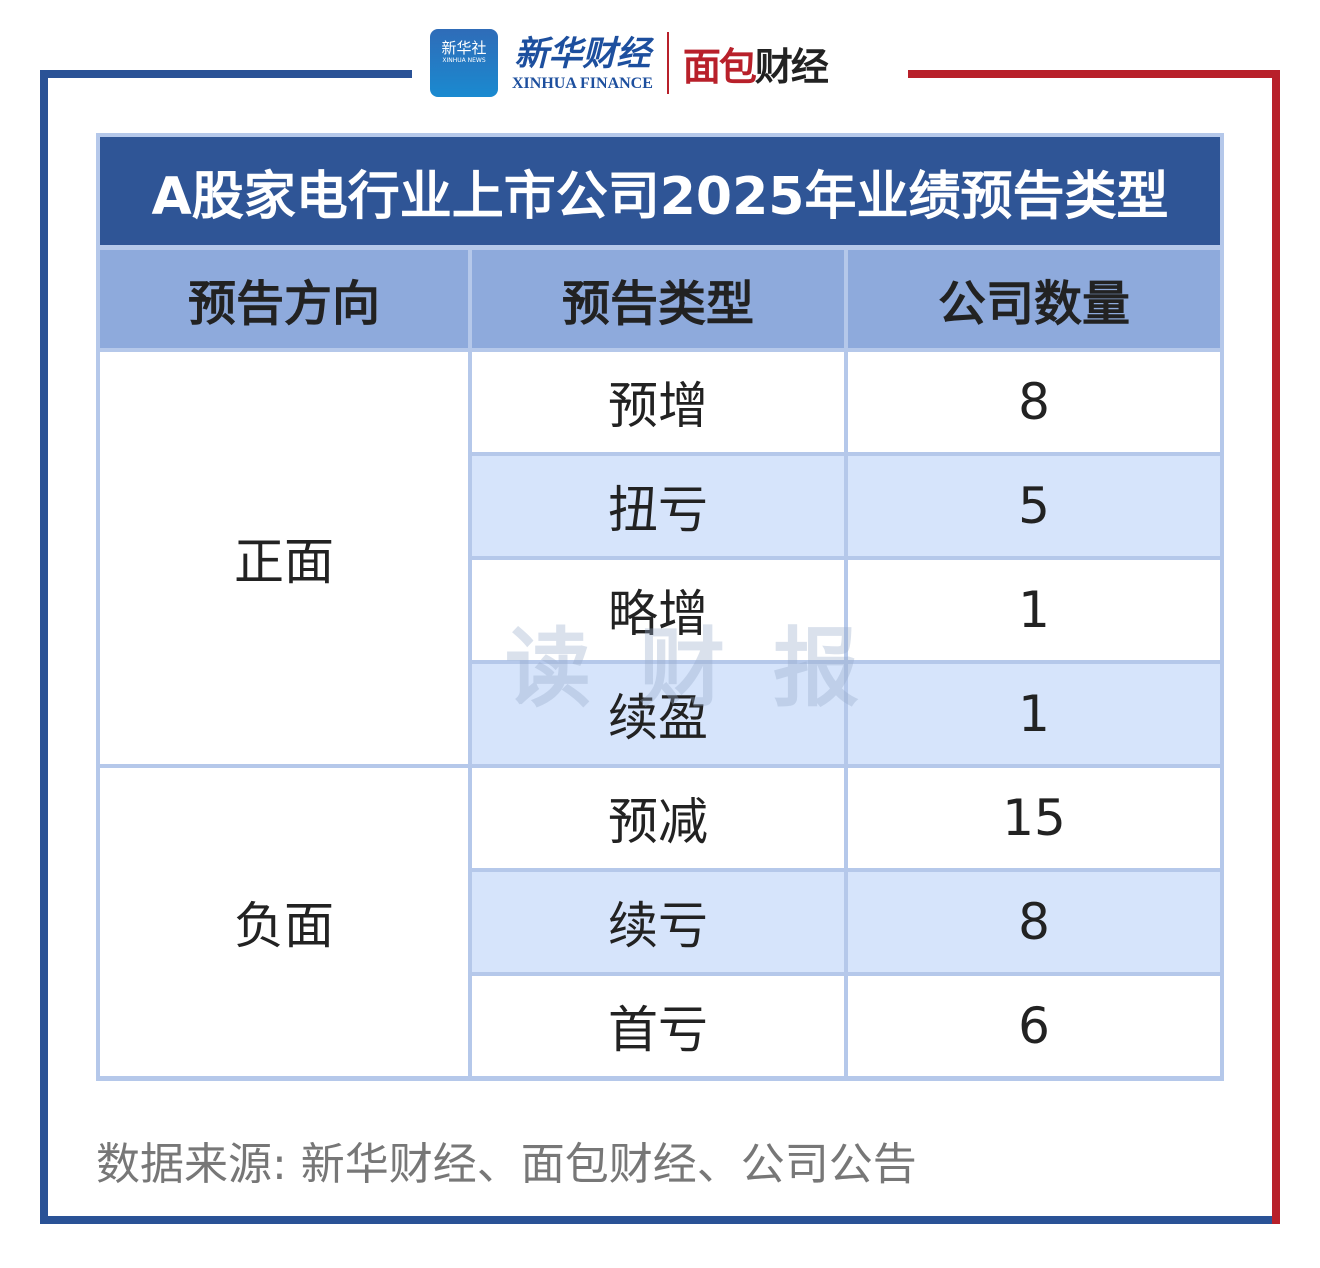  I want to click on xinhua-news-cn: 新华社, so click(464, 48).